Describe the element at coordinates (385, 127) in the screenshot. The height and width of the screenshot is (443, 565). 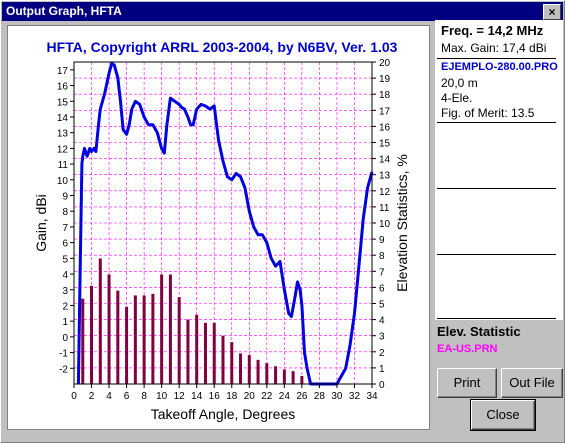
I see `y2-tick-label: 16` at that location.